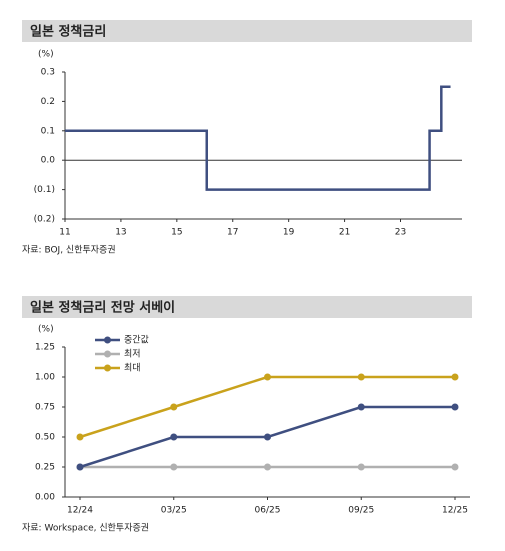 Image resolution: width=505 pixels, height=551 pixels. What do you see at coordinates (258, 138) in the screenshot?
I see `line` at bounding box center [258, 138].